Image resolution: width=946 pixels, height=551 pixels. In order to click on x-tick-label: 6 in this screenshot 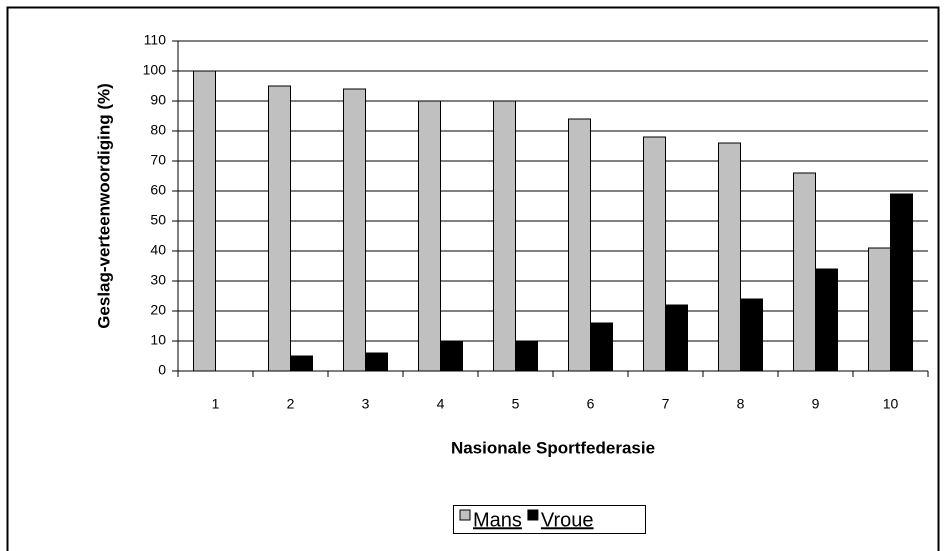, I will do `click(591, 404)`.